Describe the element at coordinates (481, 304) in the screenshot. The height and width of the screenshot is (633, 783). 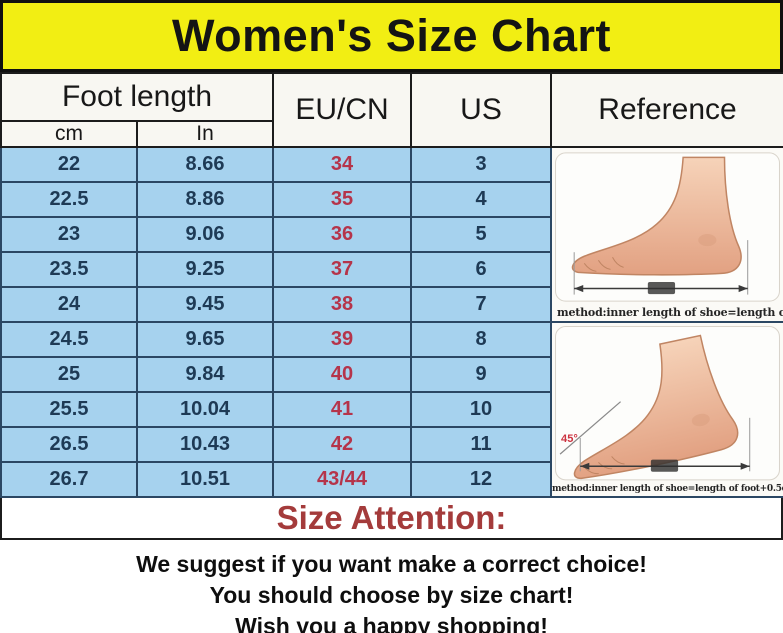
I see `cell-us: 7` at that location.